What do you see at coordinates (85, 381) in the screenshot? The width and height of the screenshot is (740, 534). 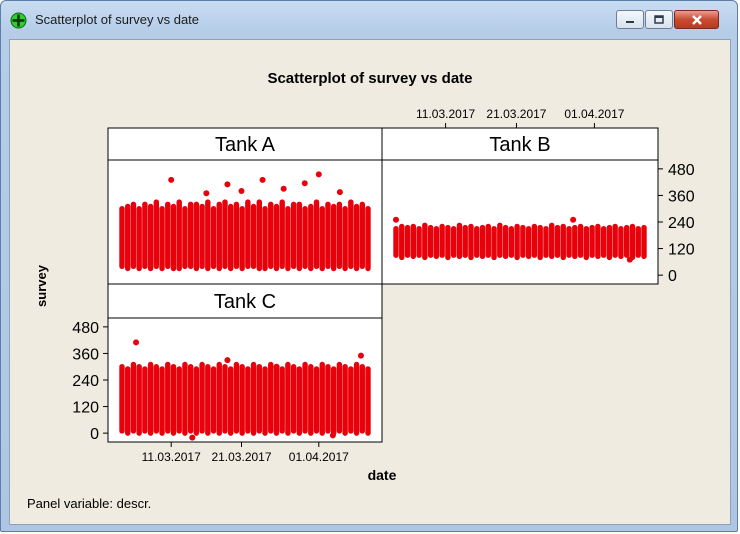 I see `y-tick-label-left: 240` at bounding box center [85, 381].